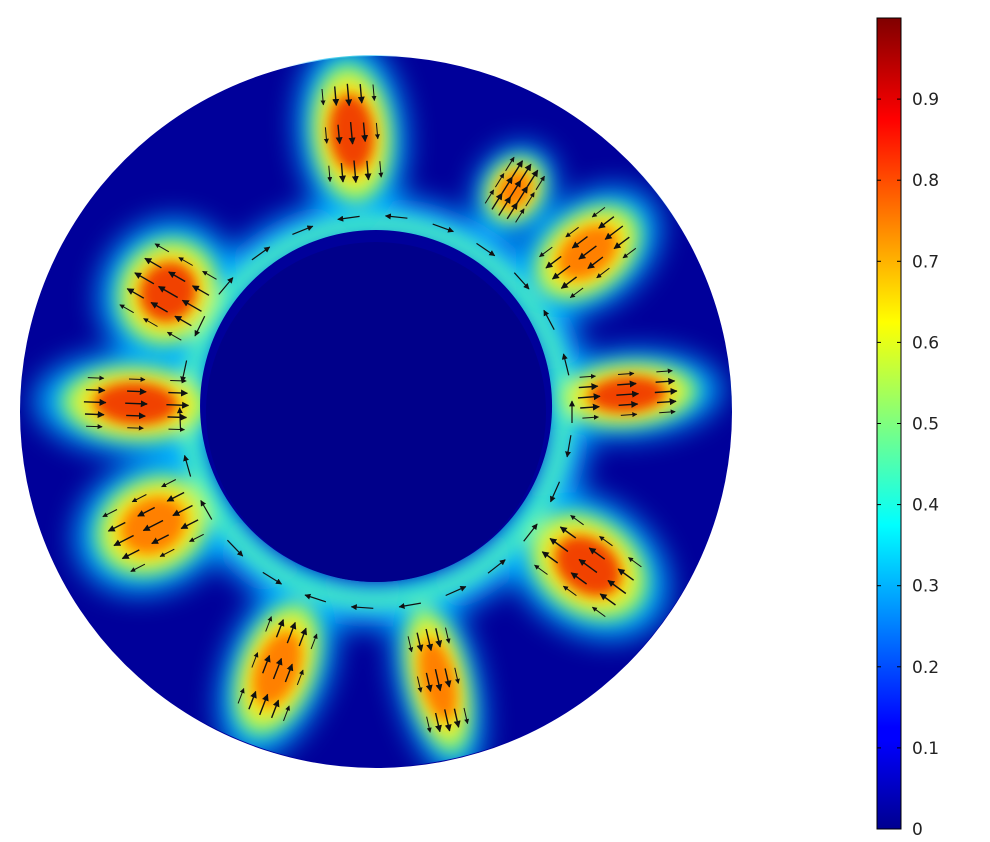 Image resolution: width=990 pixels, height=842 pixels. I want to click on colorbar-tick-label: 0.1, so click(925, 749).